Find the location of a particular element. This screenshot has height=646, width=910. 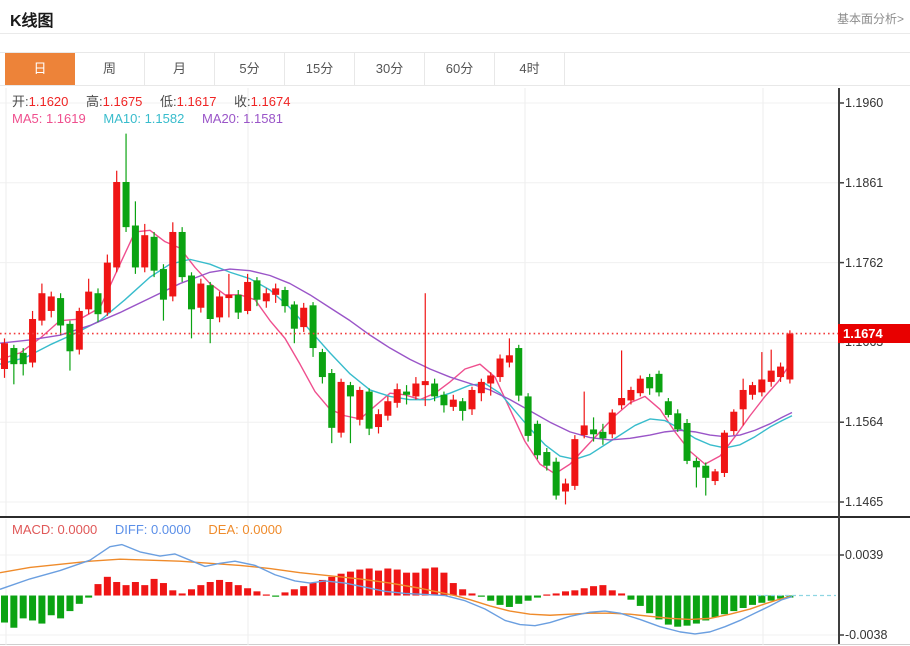

y-axis-tick: 1.1762 is located at coordinates (864, 262).